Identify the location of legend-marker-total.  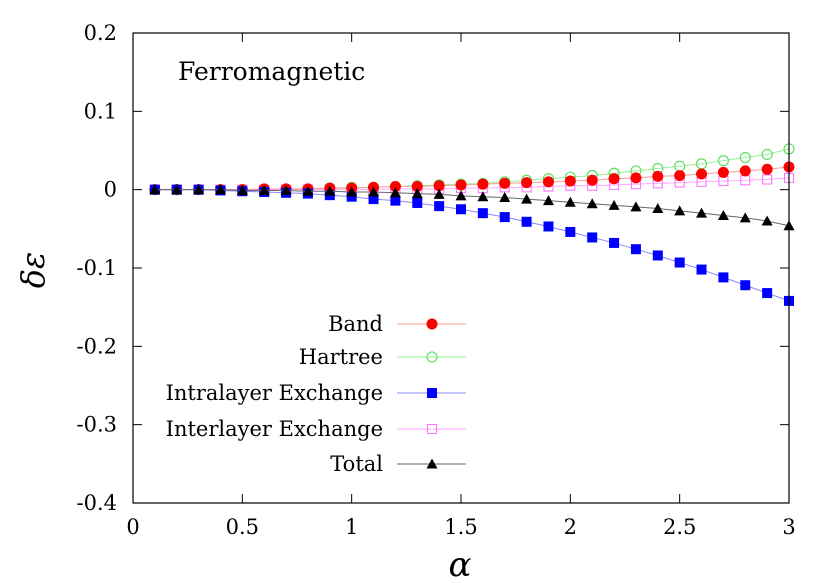
(432, 463).